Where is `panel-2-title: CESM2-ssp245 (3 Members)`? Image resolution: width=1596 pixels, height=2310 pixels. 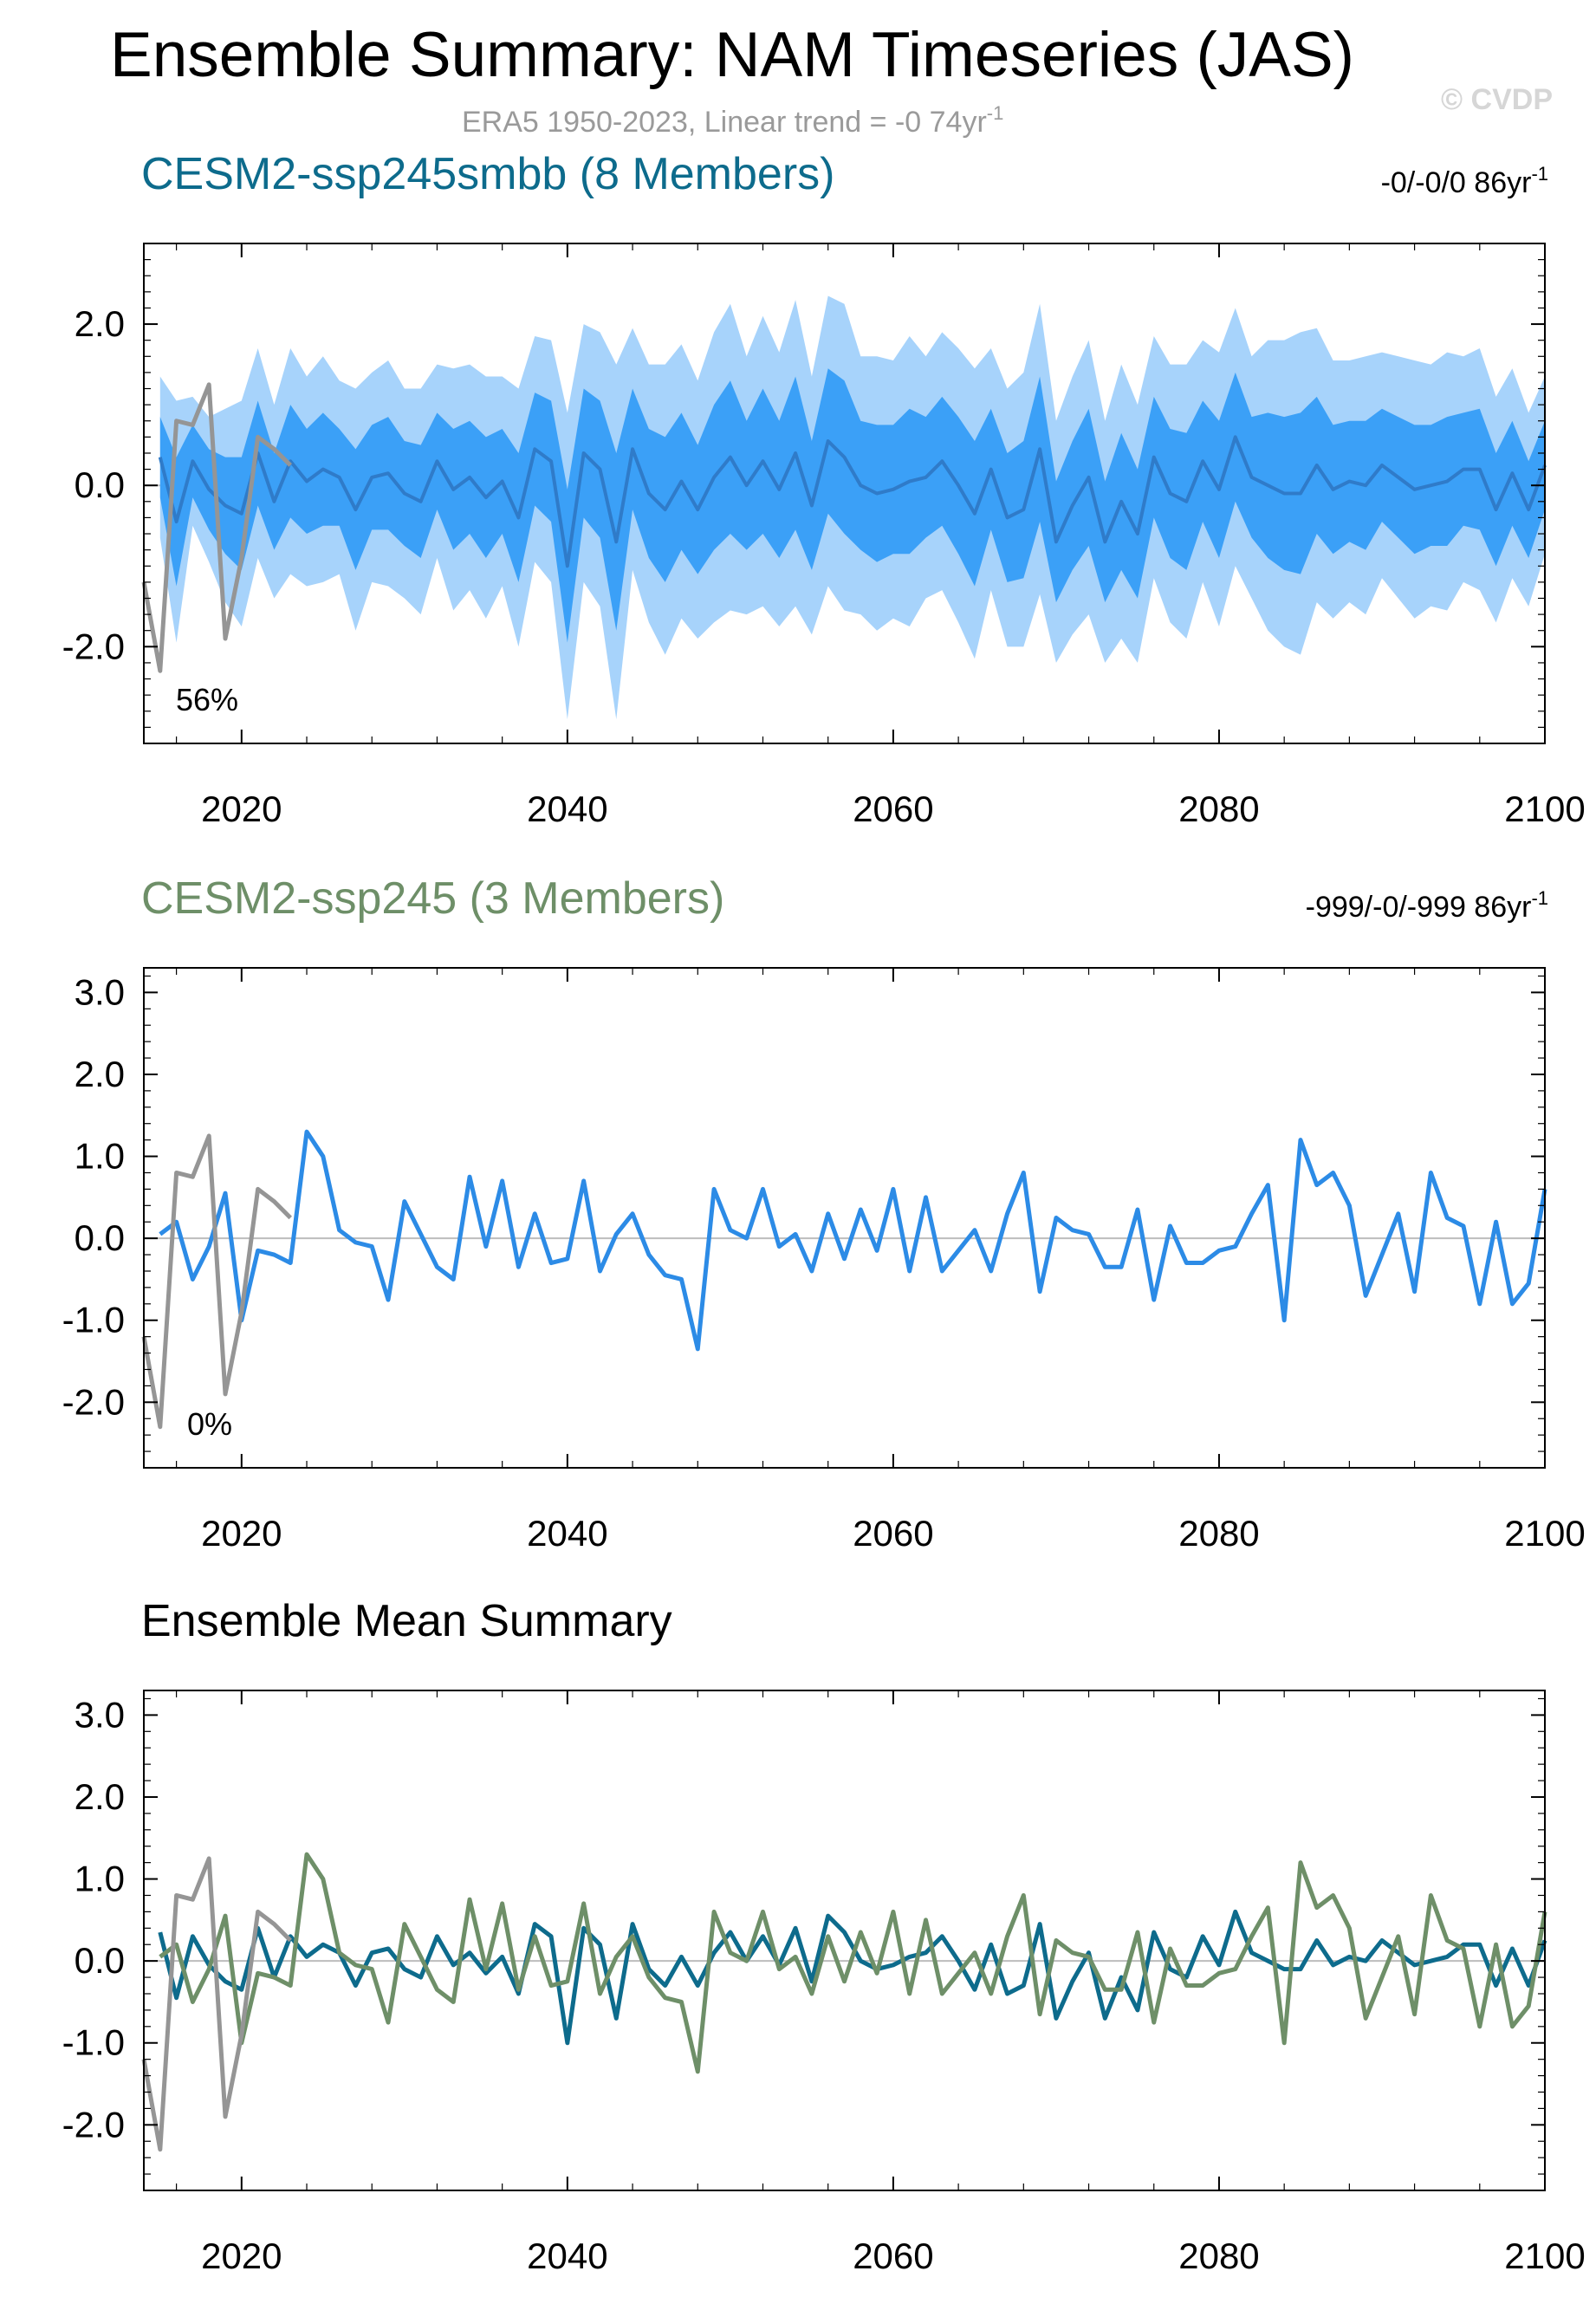
panel-2-title: CESM2-ssp245 (3 Members) is located at coordinates (432, 898).